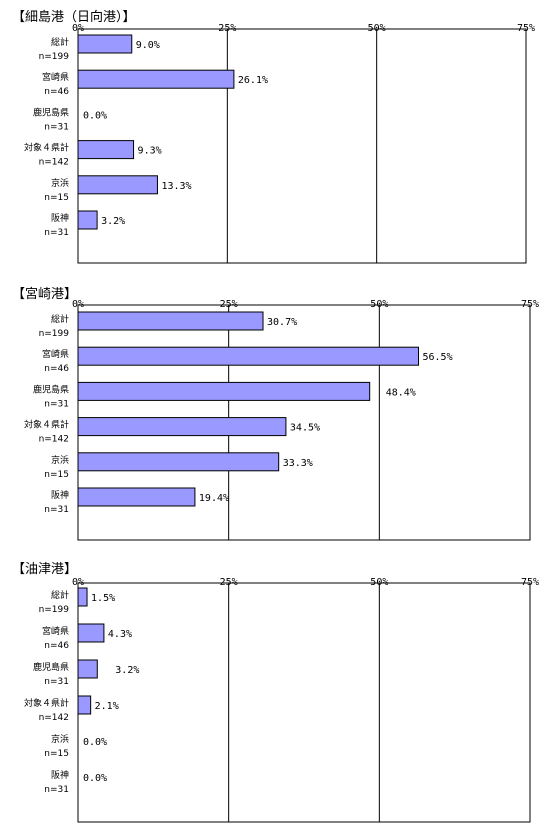 This screenshot has height=827, width=556. I want to click on chart-title: 【細島港（日向港）】, so click(74, 17).